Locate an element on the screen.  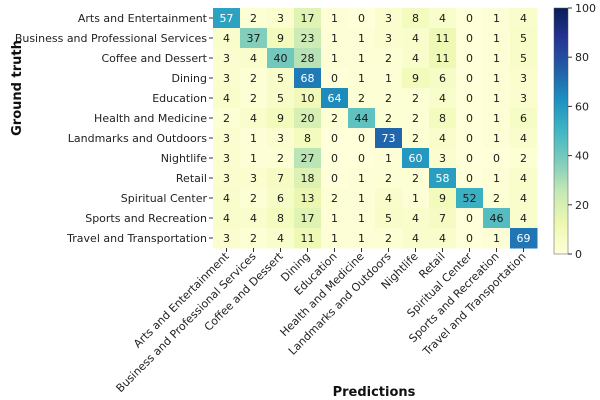
cell-value-7-10: 0 is located at coordinates (496, 158).